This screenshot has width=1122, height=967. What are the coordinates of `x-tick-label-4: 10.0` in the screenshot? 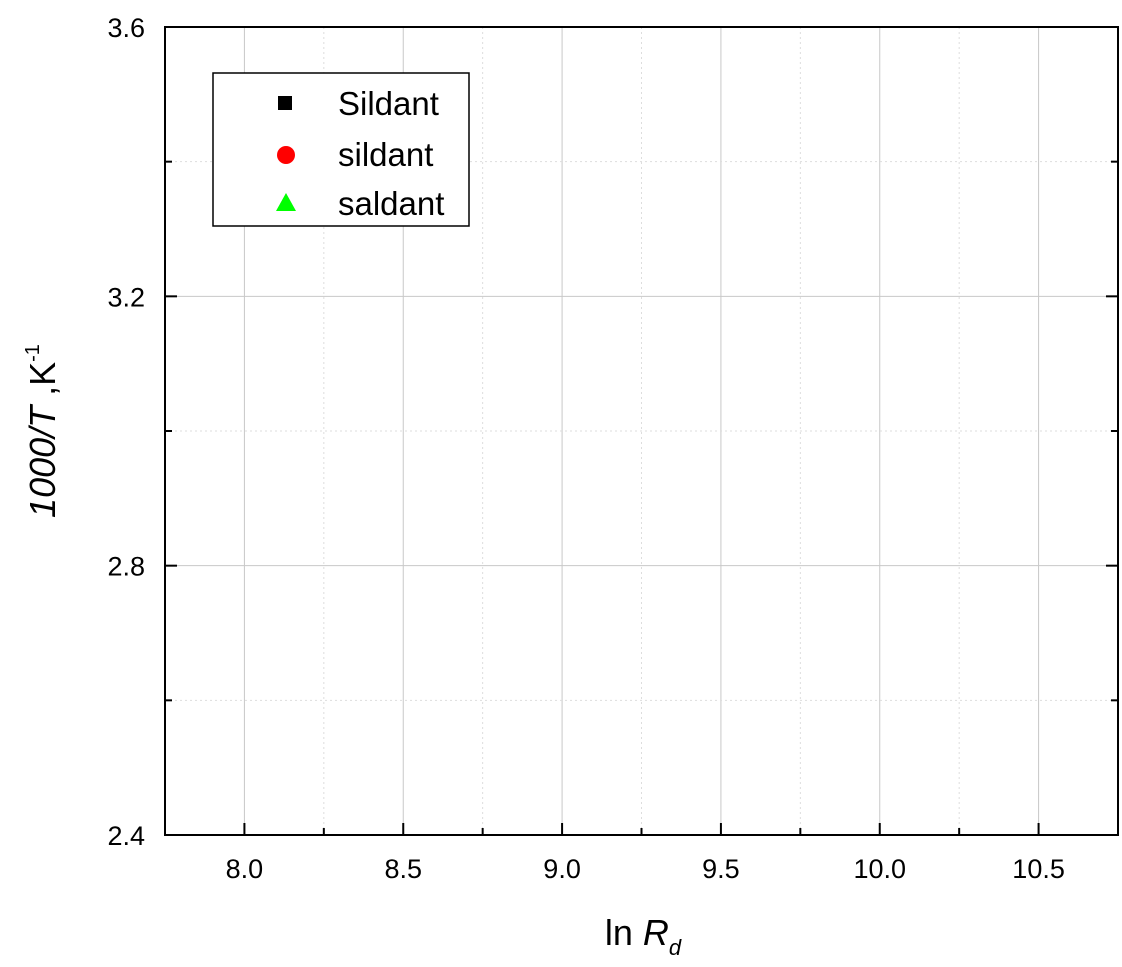 It's located at (879, 869).